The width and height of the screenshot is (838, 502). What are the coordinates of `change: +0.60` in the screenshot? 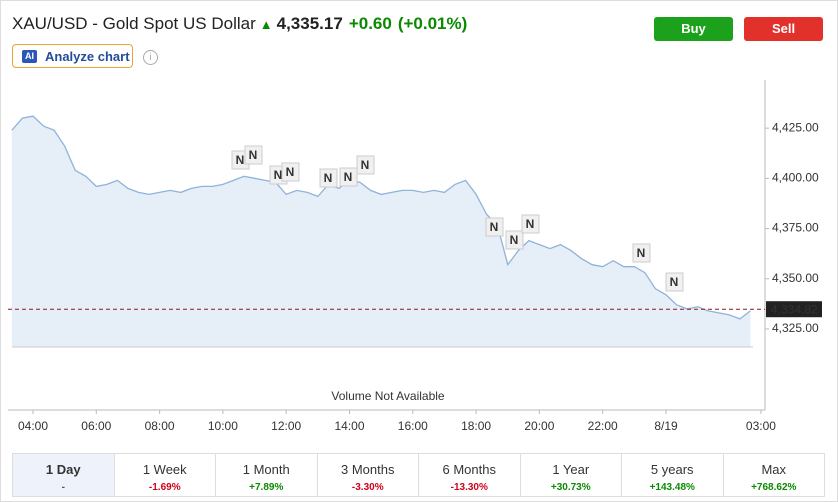 It's located at (370, 23).